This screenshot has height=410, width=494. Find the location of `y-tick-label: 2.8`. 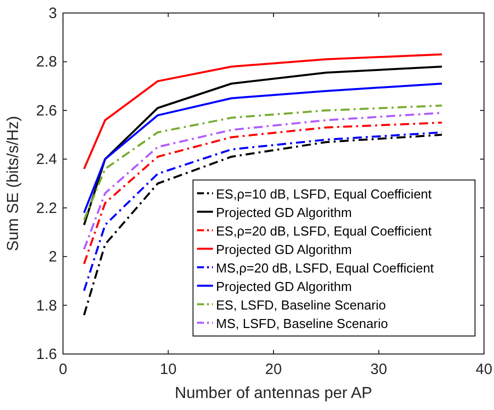

y-tick-label: 2.8 is located at coordinates (46, 62).